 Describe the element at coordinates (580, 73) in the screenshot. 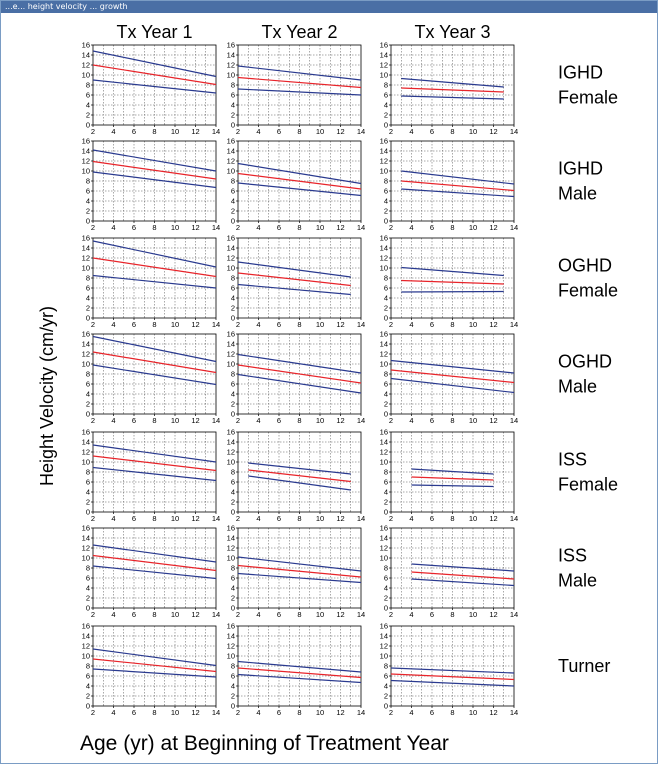

I see `row-label: IGHD` at that location.